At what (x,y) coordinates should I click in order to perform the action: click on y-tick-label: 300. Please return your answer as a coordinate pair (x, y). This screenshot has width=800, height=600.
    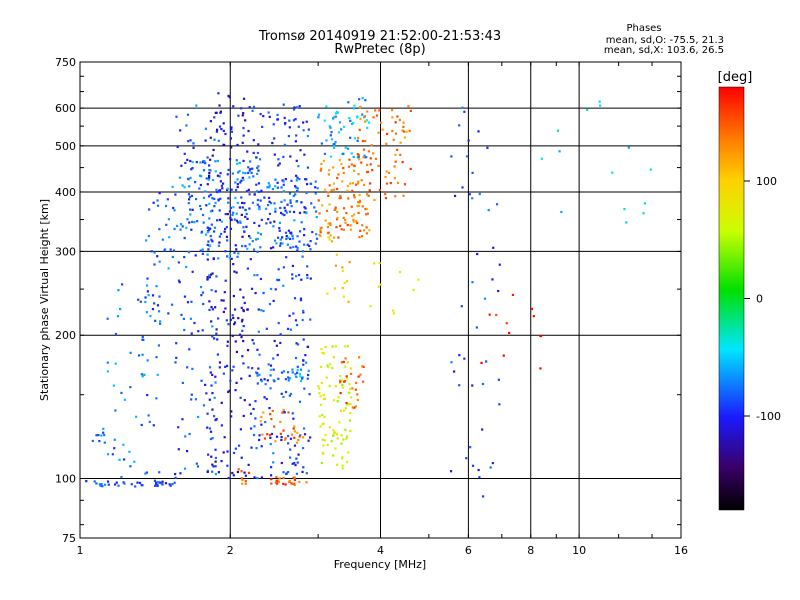
    Looking at the image, I should click on (65, 251).